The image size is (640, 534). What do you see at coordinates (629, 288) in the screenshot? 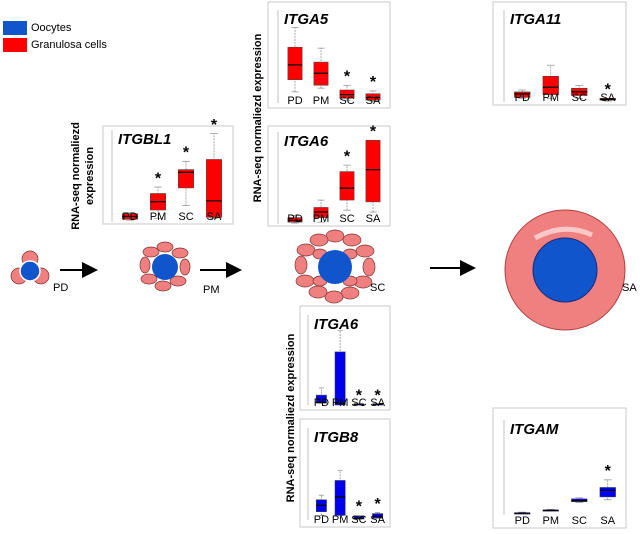
I see `stage-label: SA` at bounding box center [629, 288].